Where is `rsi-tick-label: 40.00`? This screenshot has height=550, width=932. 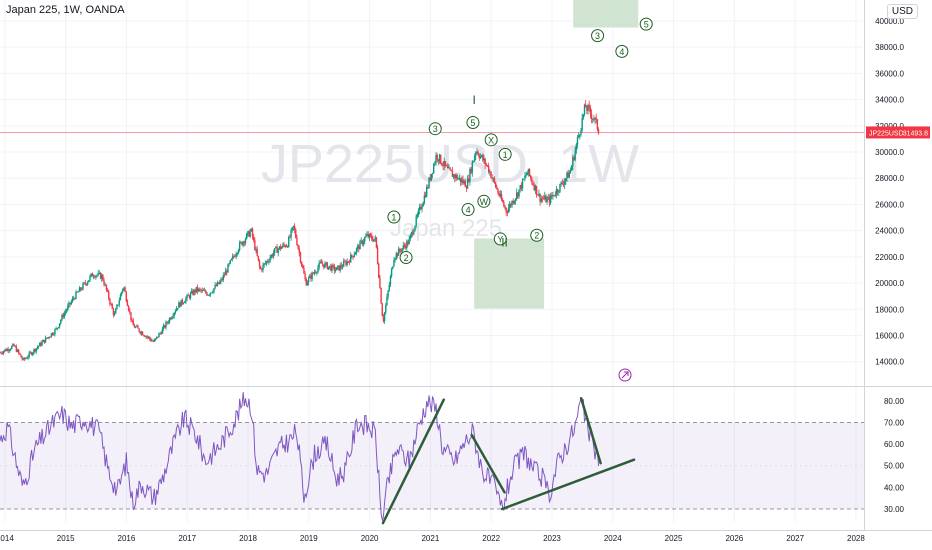 rsi-tick-label: 40.00 is located at coordinates (894, 487).